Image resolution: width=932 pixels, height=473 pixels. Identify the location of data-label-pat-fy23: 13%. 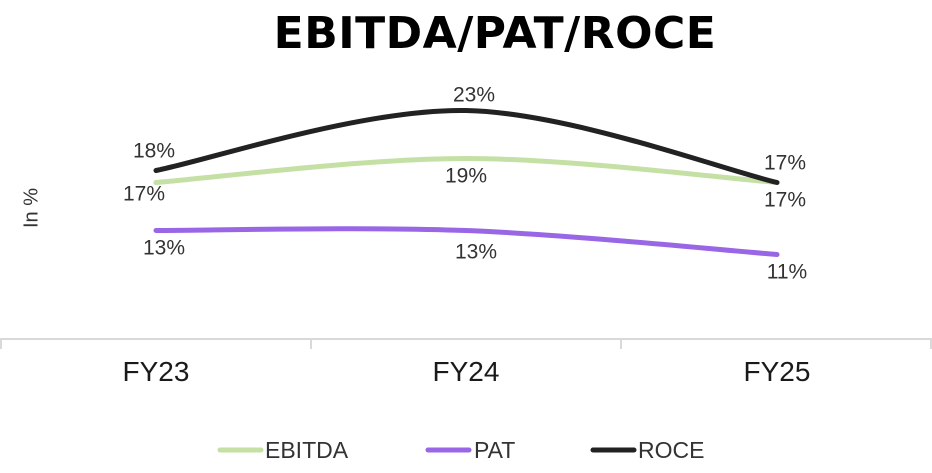
(164, 248).